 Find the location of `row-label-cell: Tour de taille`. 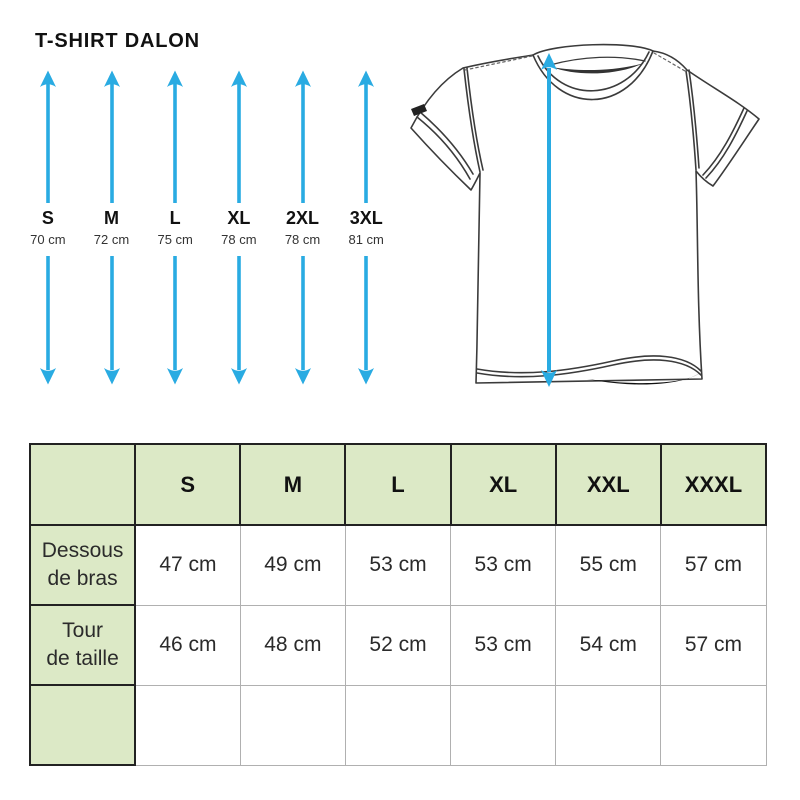

row-label-cell: Tour de taille is located at coordinates (82, 645).